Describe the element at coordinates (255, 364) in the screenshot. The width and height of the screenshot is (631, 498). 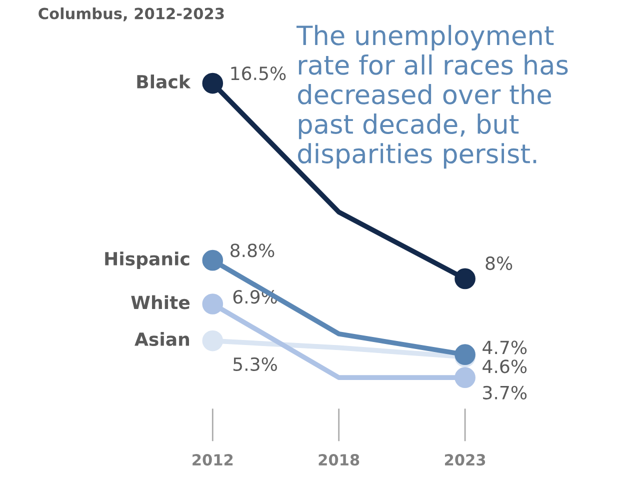
I see `data-label: 5.3%` at that location.